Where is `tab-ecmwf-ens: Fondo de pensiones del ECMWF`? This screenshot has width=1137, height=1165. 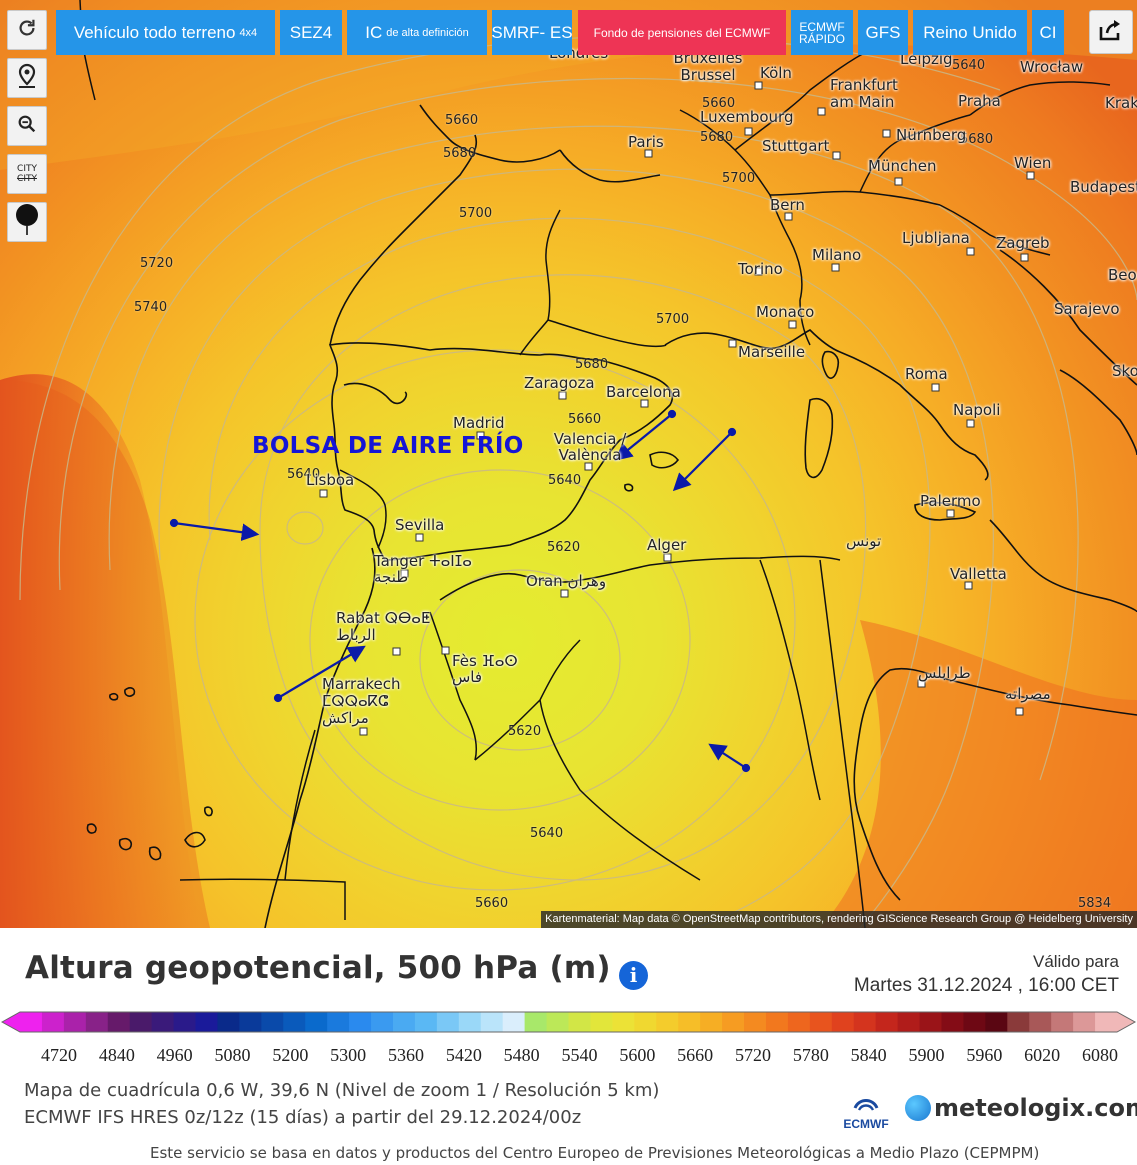
tab-ecmwf-ens: Fondo de pensiones del ECMWF is located at coordinates (682, 32).